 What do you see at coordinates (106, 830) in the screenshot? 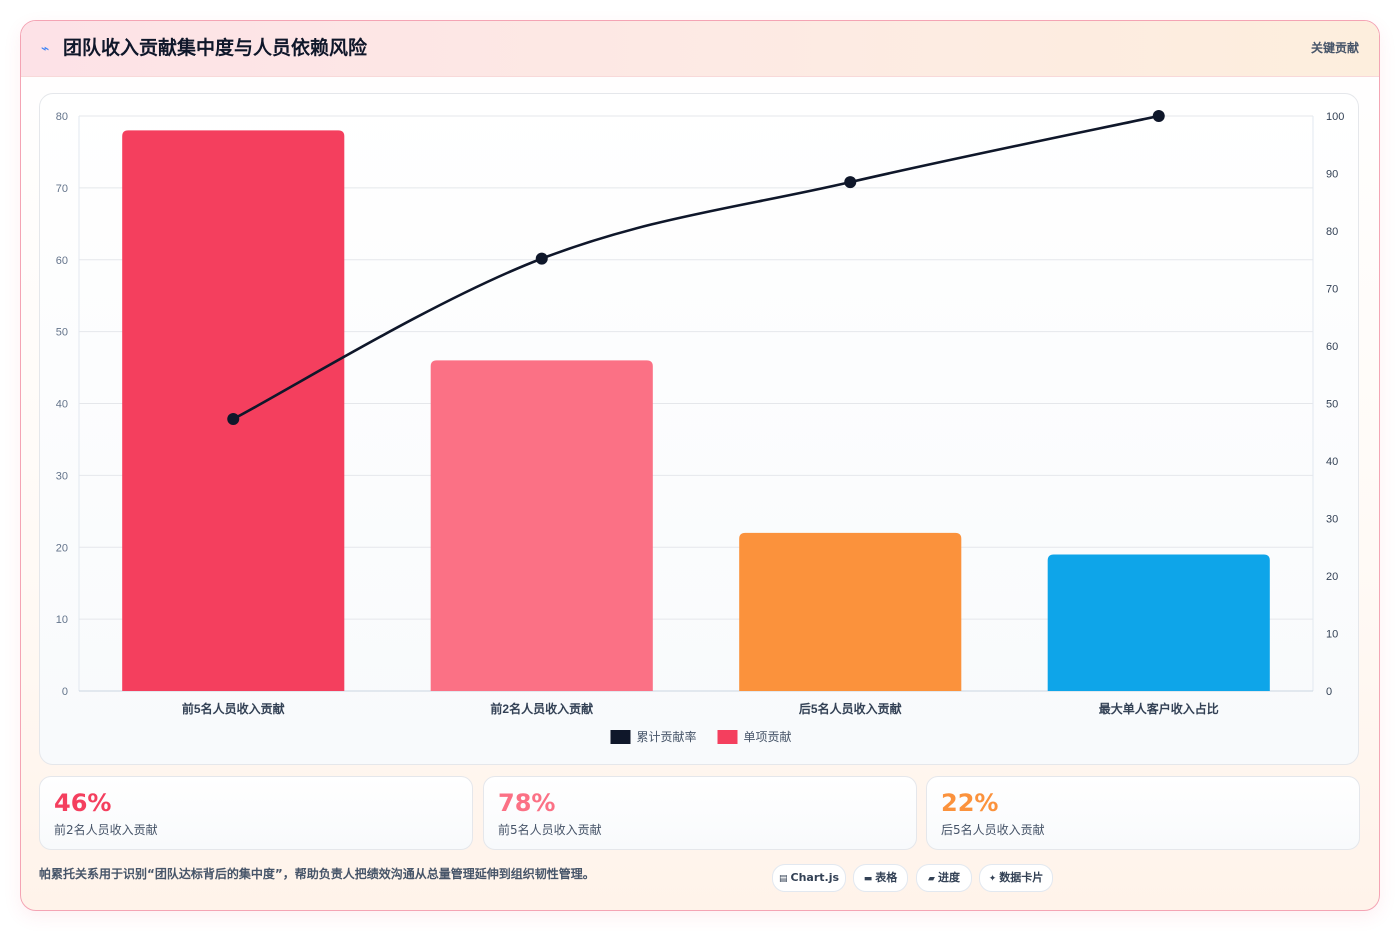
I see `kpi-label: 前2名人员收入贡献` at bounding box center [106, 830].